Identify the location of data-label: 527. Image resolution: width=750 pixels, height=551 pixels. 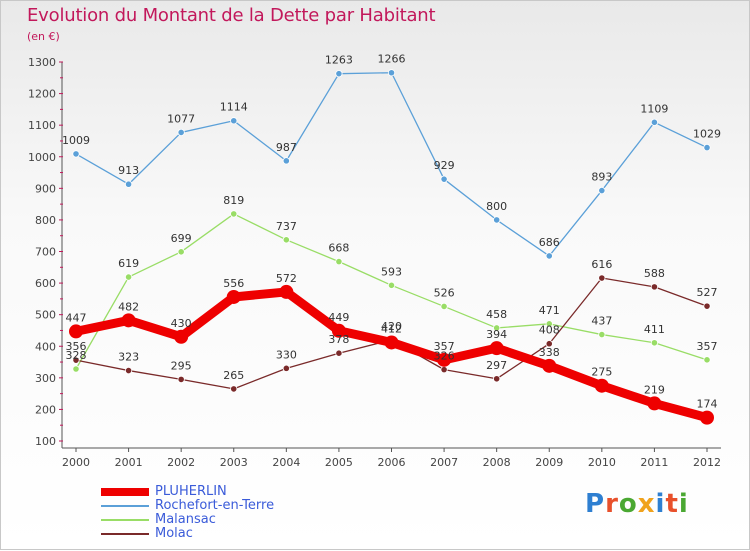
(707, 292).